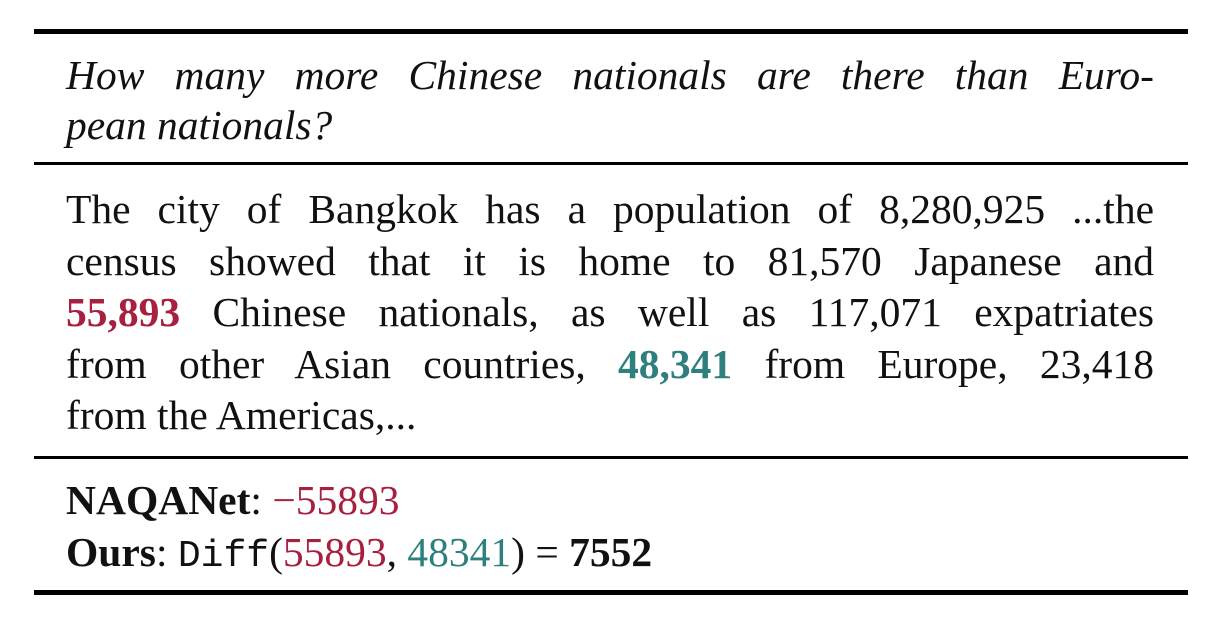 This screenshot has width=1226, height=640. What do you see at coordinates (611, 457) in the screenshot?
I see `passage-divider` at bounding box center [611, 457].